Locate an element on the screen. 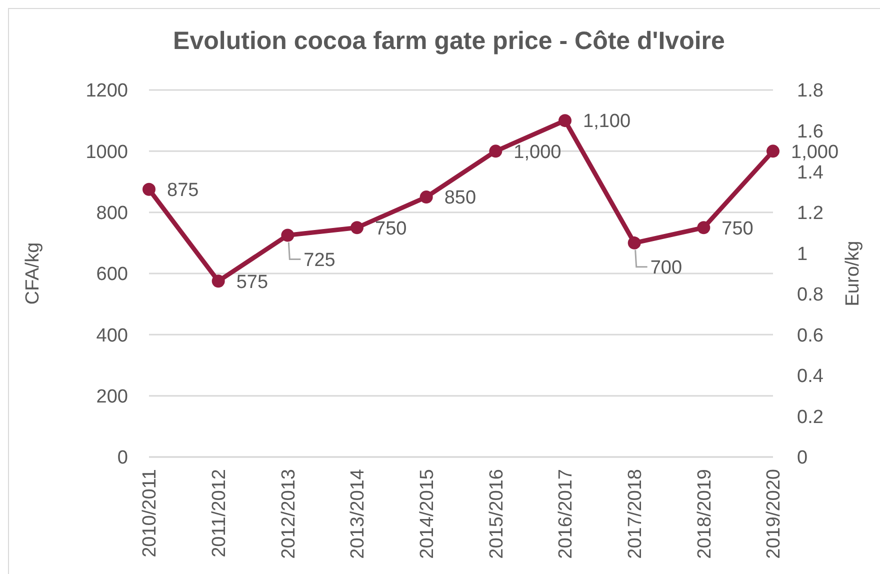 The width and height of the screenshot is (880, 574). x-tick-label: 2019/2020 is located at coordinates (774, 514).